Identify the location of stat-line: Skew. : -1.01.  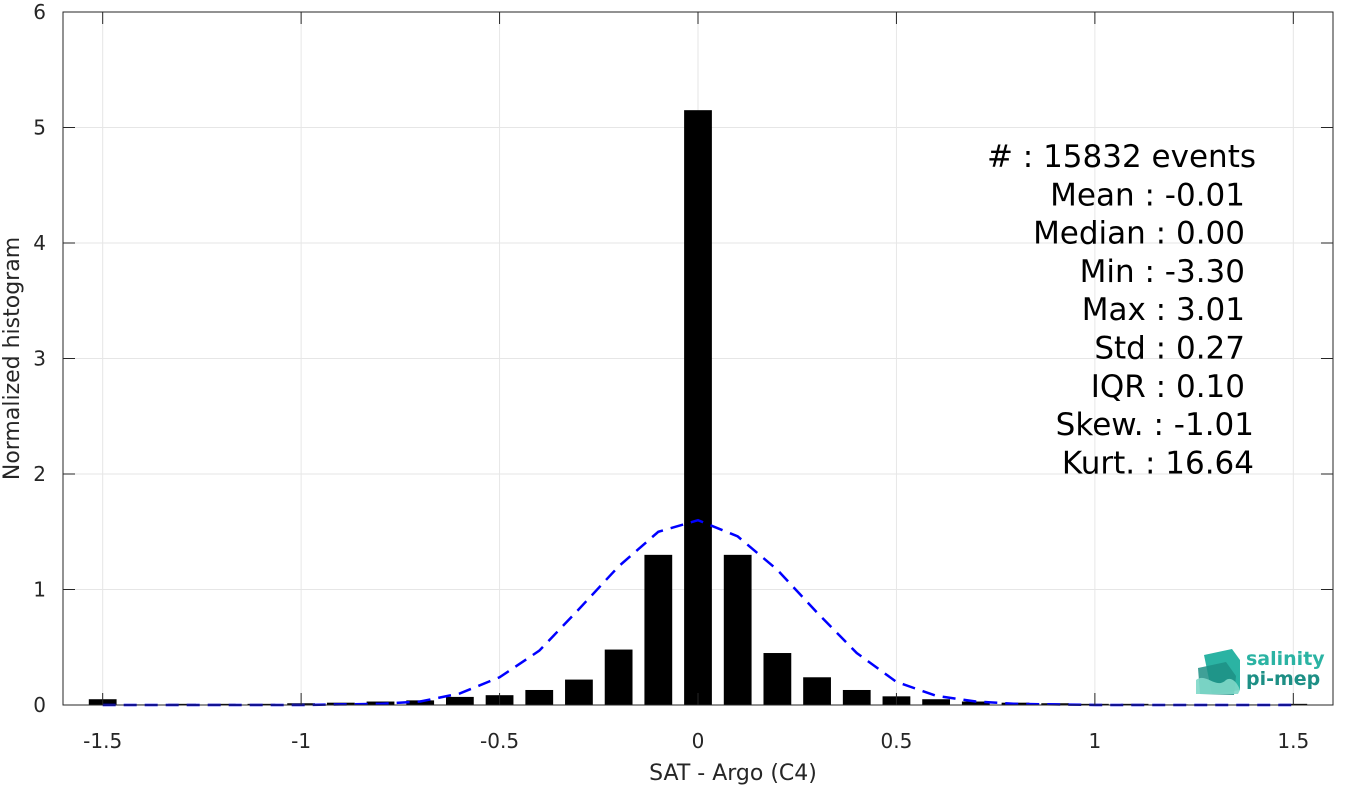
(1155, 425).